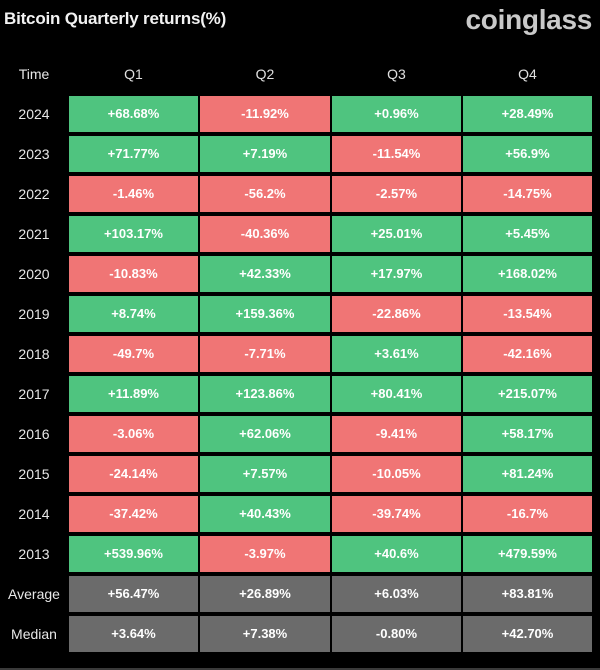  What do you see at coordinates (527, 554) in the screenshot?
I see `return-cell-q4: +479.59%` at bounding box center [527, 554].